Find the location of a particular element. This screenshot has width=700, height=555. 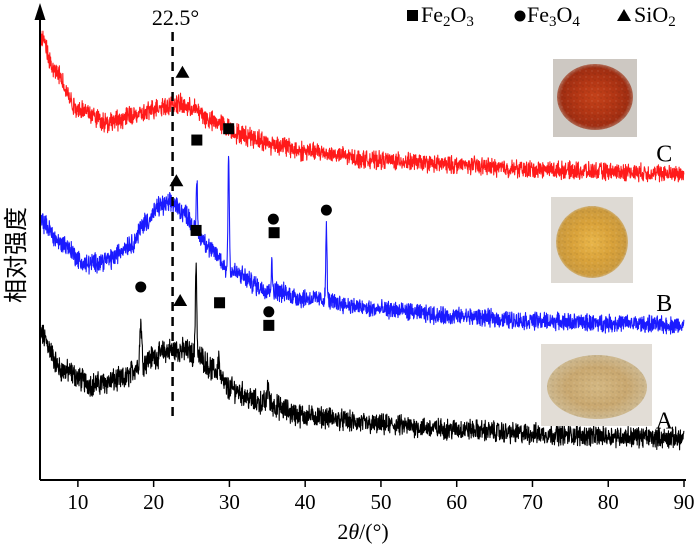

series-label-C: C is located at coordinates (664, 155).